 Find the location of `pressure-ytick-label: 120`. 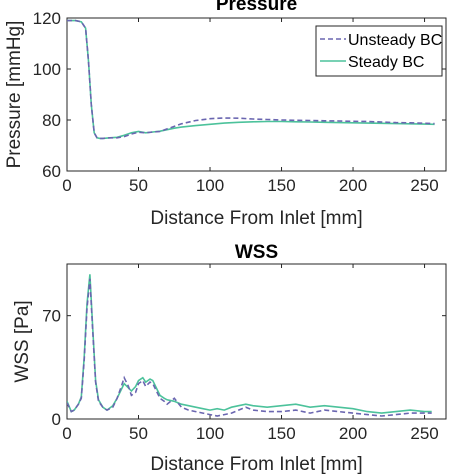

pressure-ytick-label: 120 is located at coordinates (47, 18).